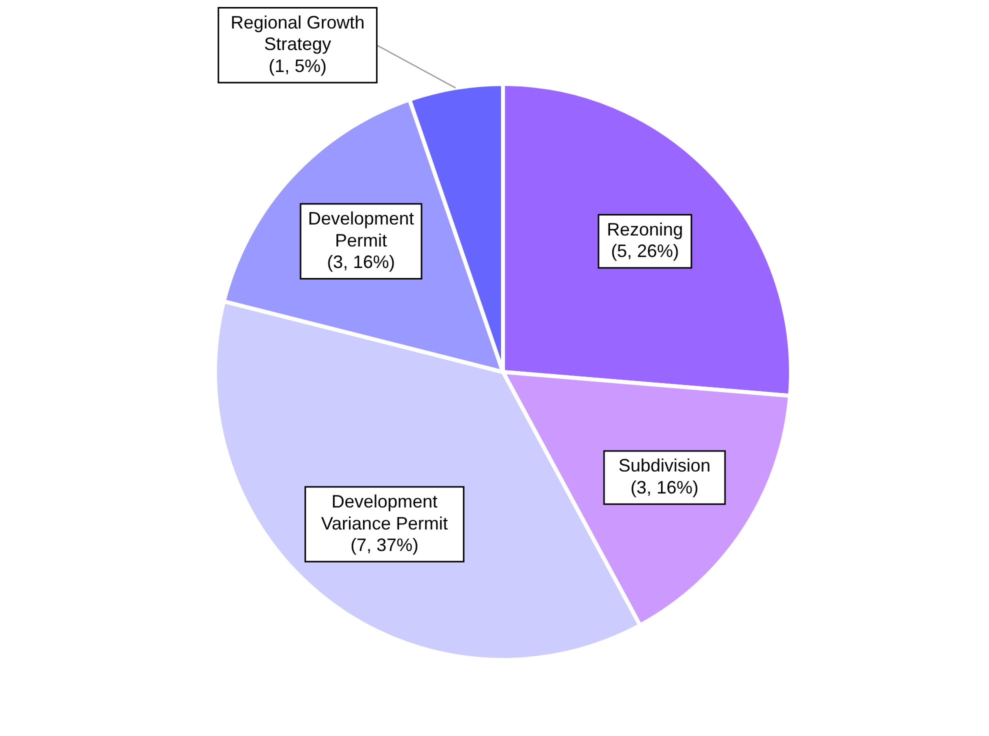  I want to click on slice-label: Regional Growth Strategy, so click(297, 33).